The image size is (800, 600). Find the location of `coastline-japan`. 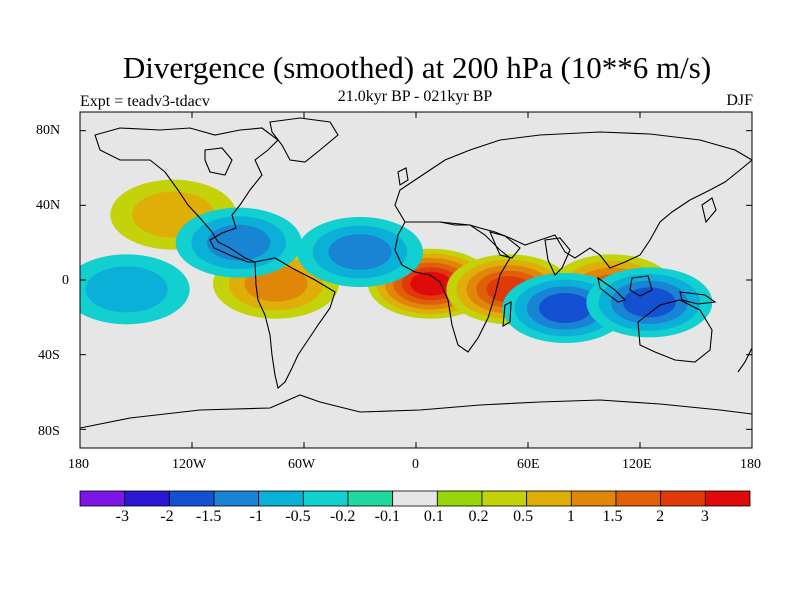

coastline-japan is located at coordinates (709, 210).